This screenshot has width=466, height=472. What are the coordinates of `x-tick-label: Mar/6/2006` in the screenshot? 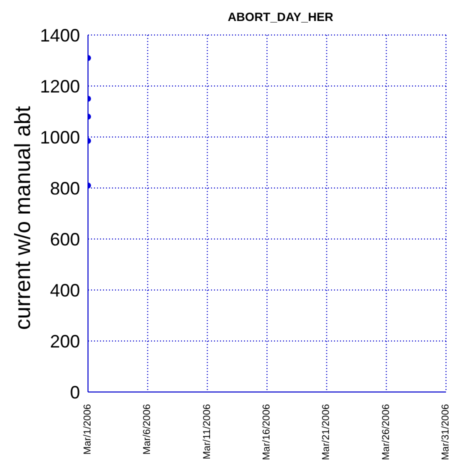 It's located at (148, 429).